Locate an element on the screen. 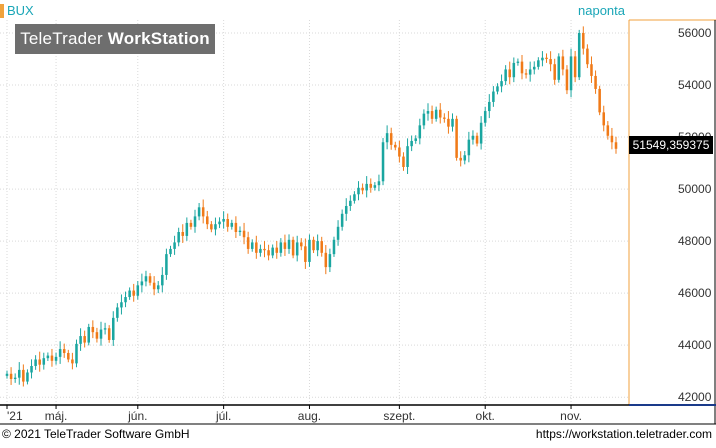  source-url: https://workstation.teletrader.com is located at coordinates (623, 434).